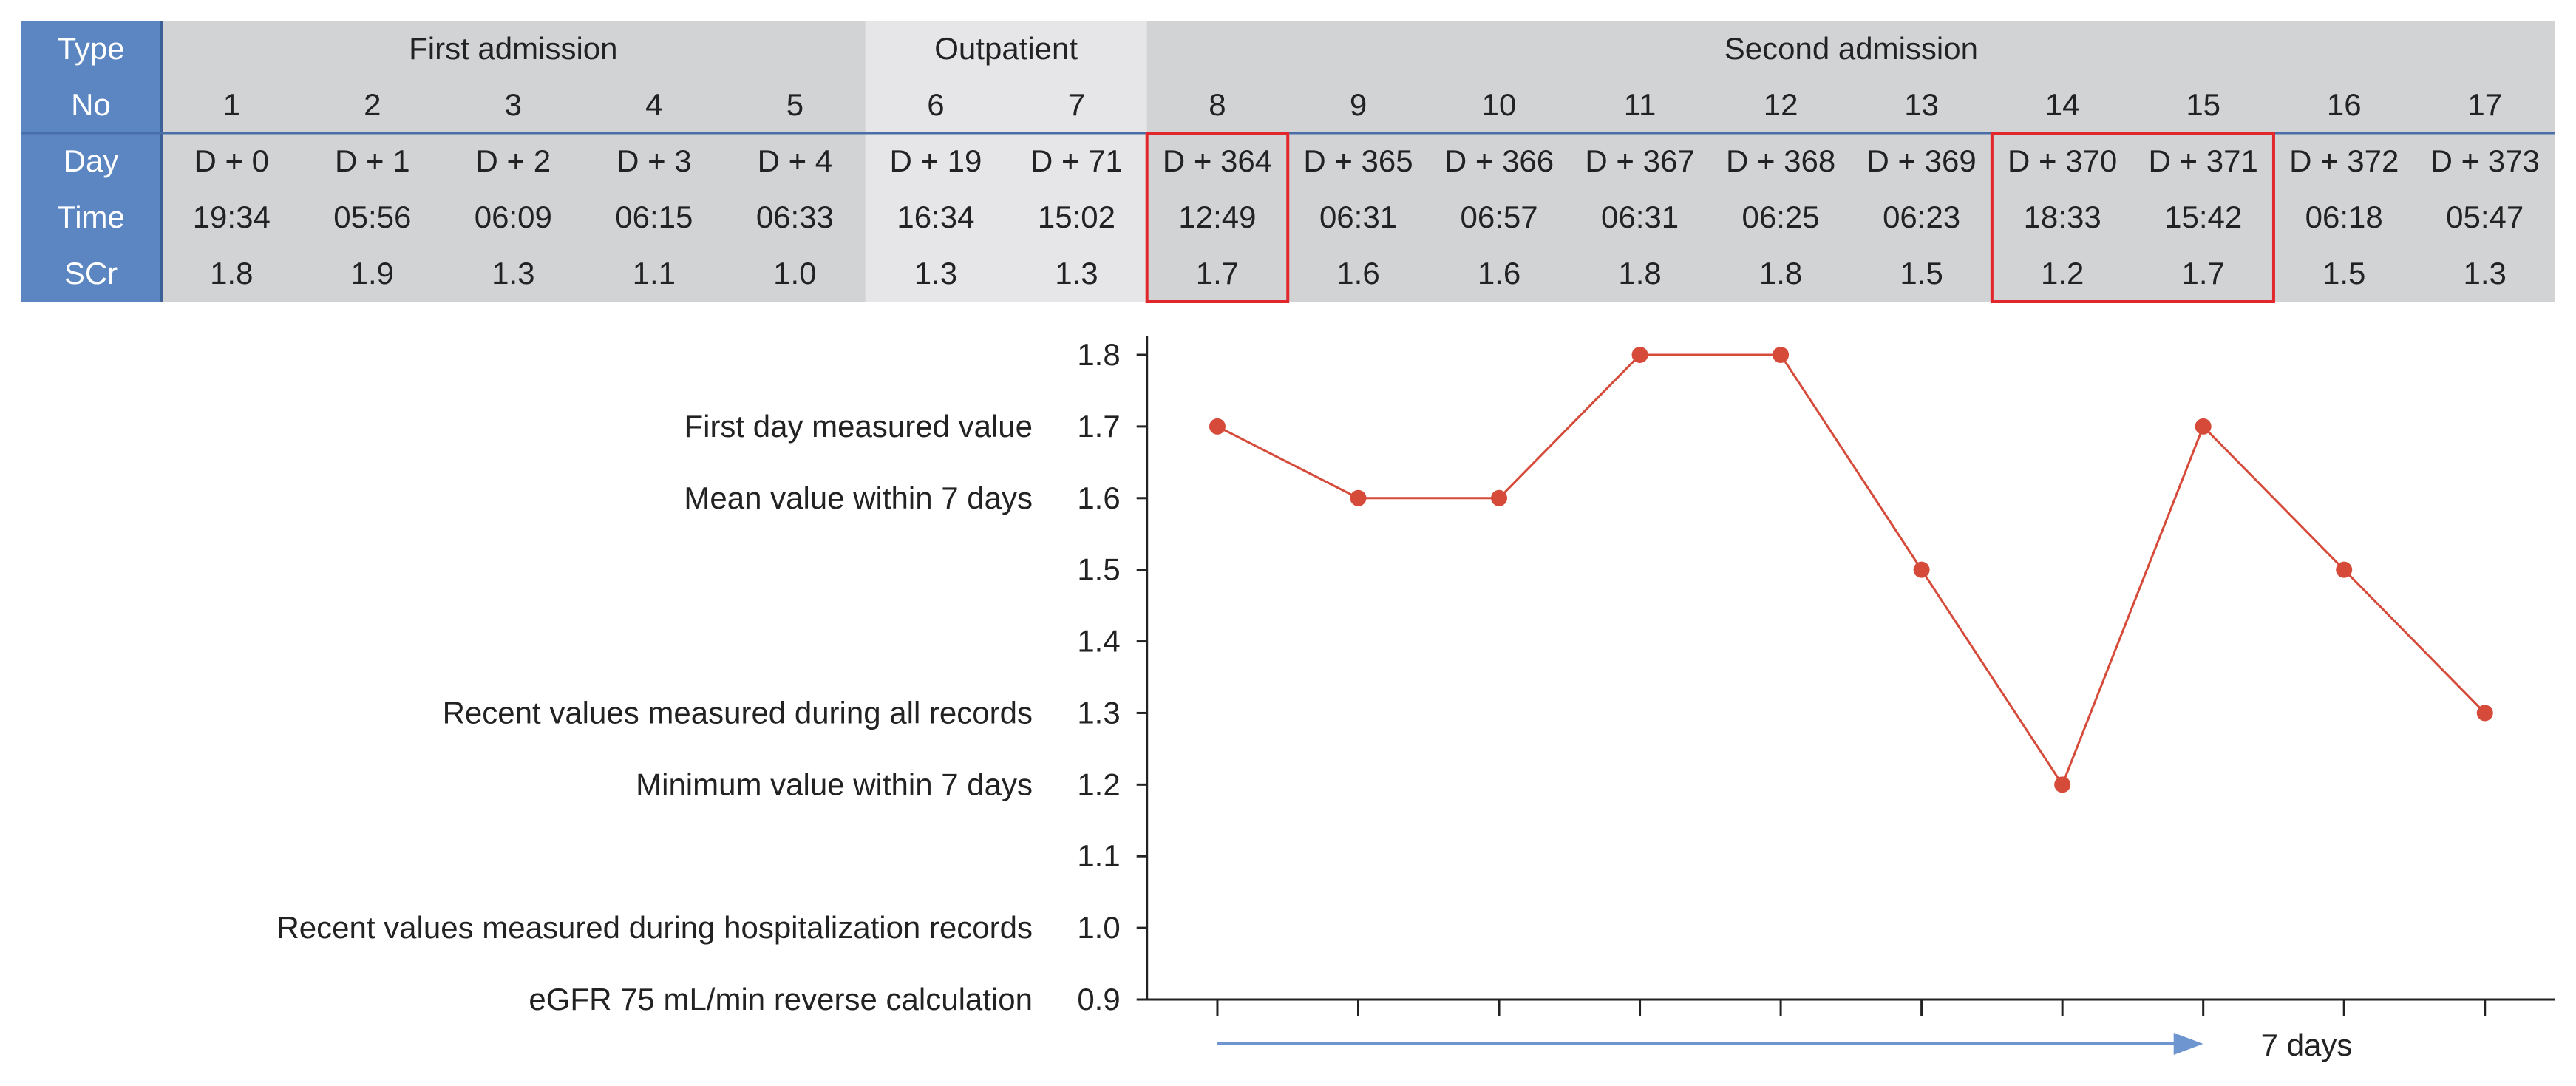 The image size is (2576, 1086). What do you see at coordinates (1498, 217) in the screenshot?
I see `cell-time: 06:57` at bounding box center [1498, 217].